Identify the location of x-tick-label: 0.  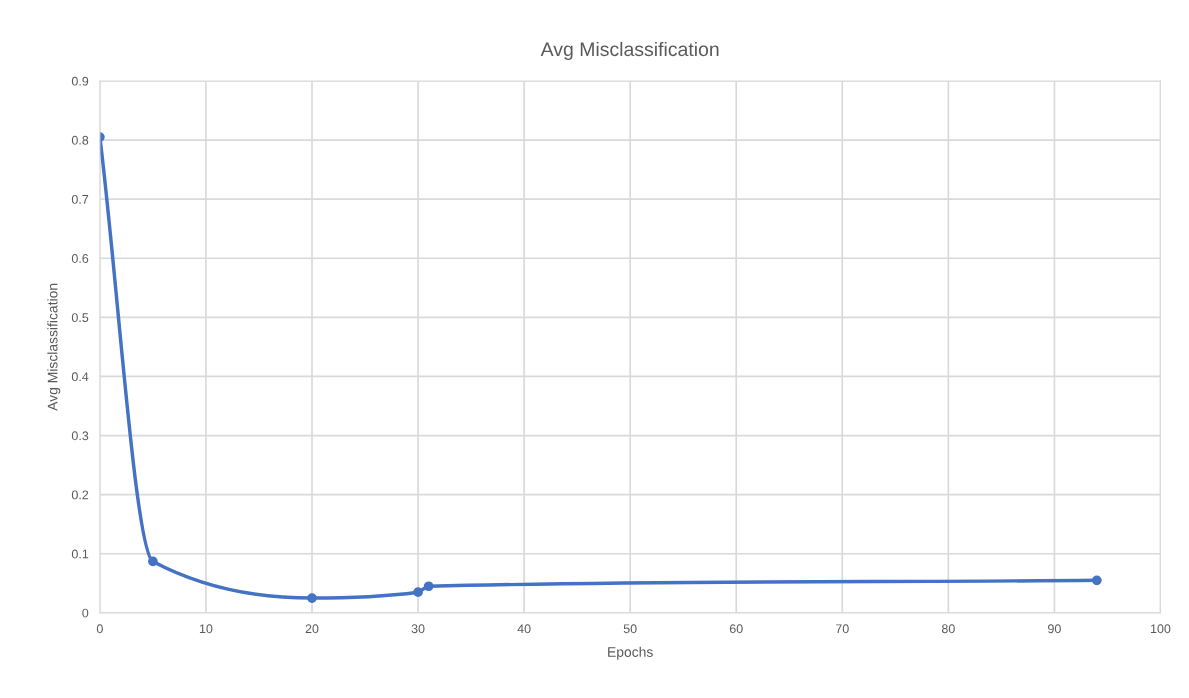
(99, 629).